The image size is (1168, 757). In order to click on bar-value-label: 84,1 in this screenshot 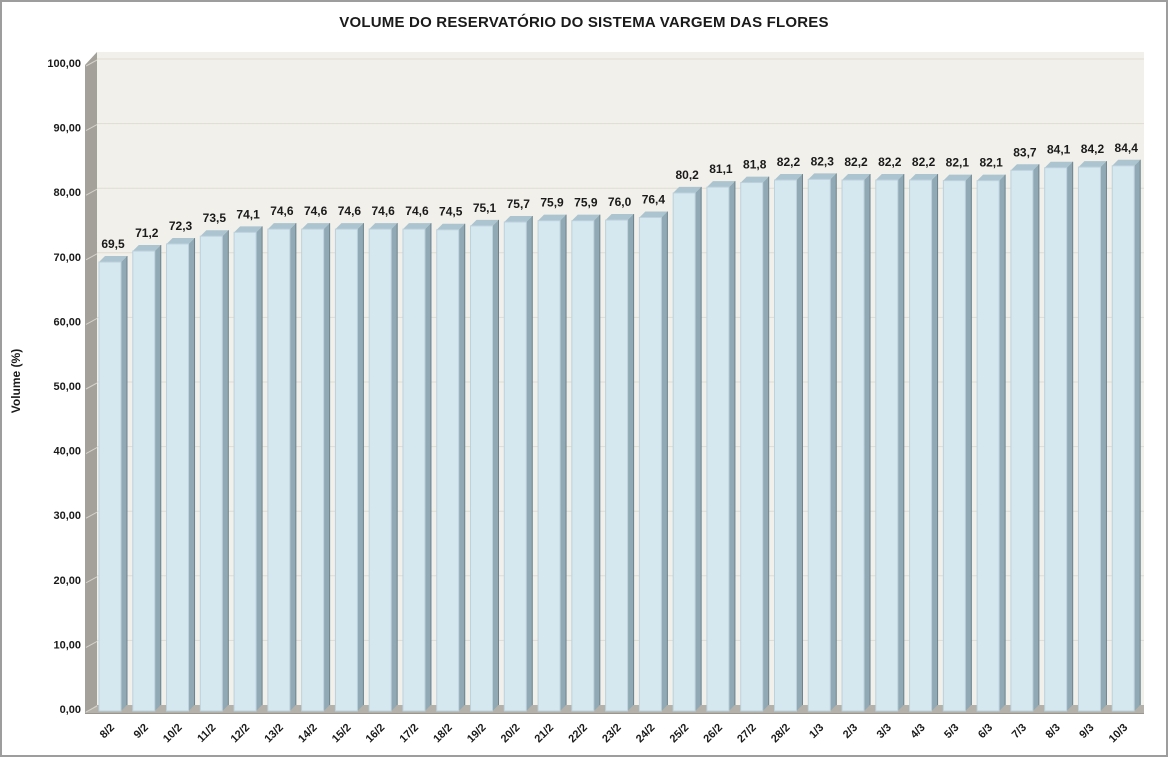, I will do `click(1059, 150)`.